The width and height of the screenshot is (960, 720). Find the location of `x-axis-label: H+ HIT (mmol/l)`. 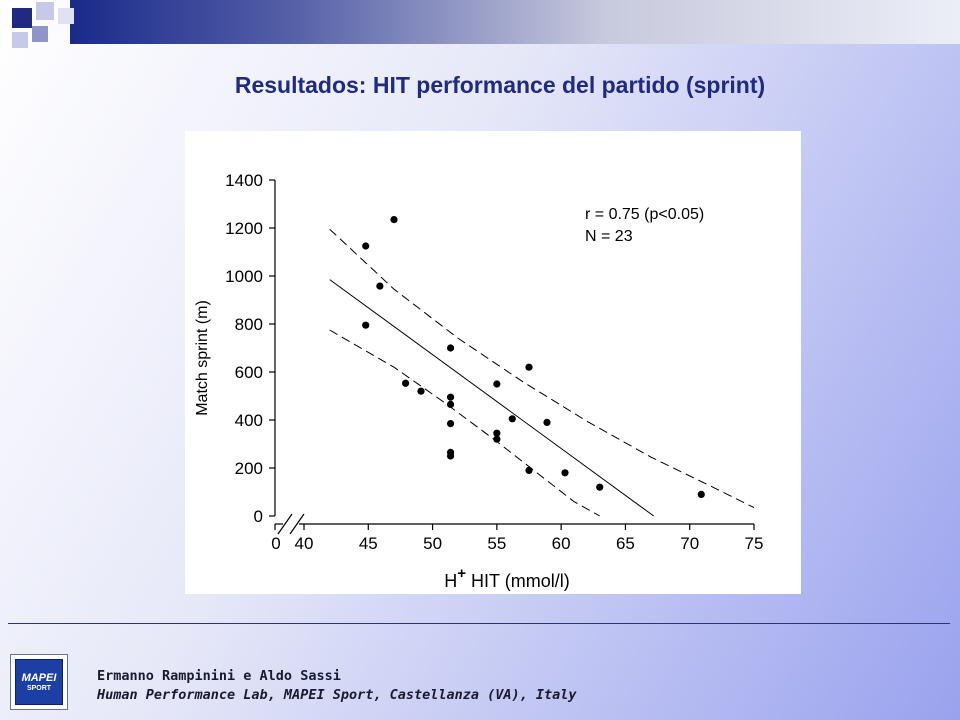

x-axis-label: H+ HIT (mmol/l) is located at coordinates (506, 578).